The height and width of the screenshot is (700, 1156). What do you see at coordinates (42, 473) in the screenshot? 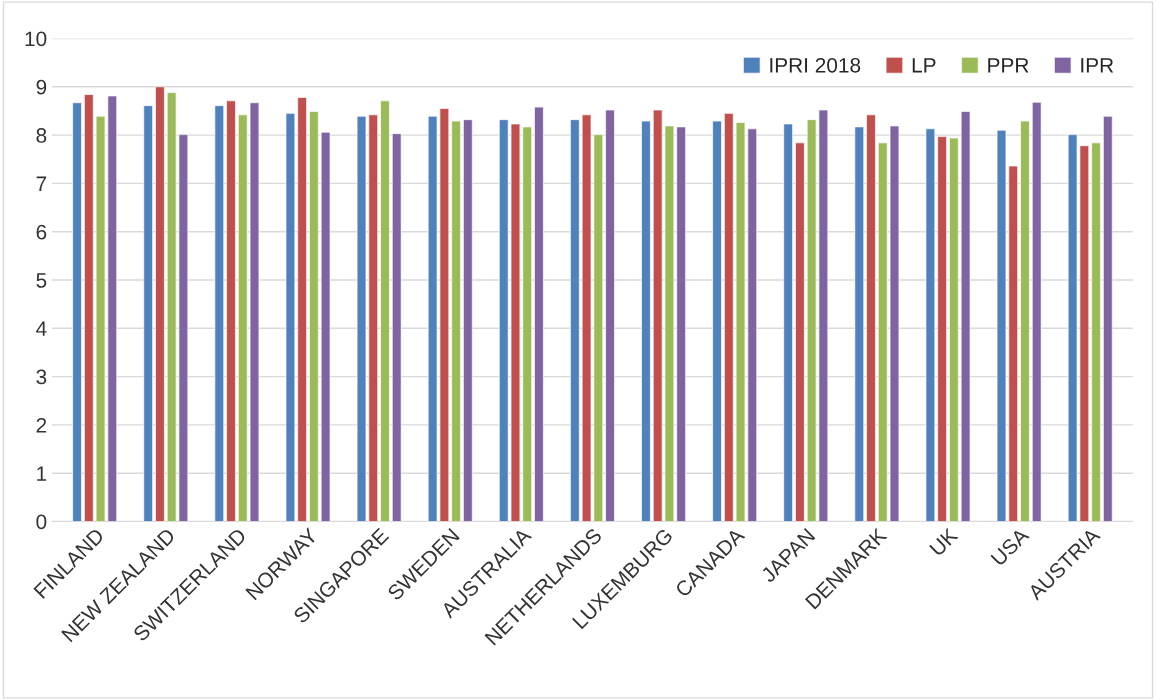
I see `y-tick-label: 1` at bounding box center [42, 473].